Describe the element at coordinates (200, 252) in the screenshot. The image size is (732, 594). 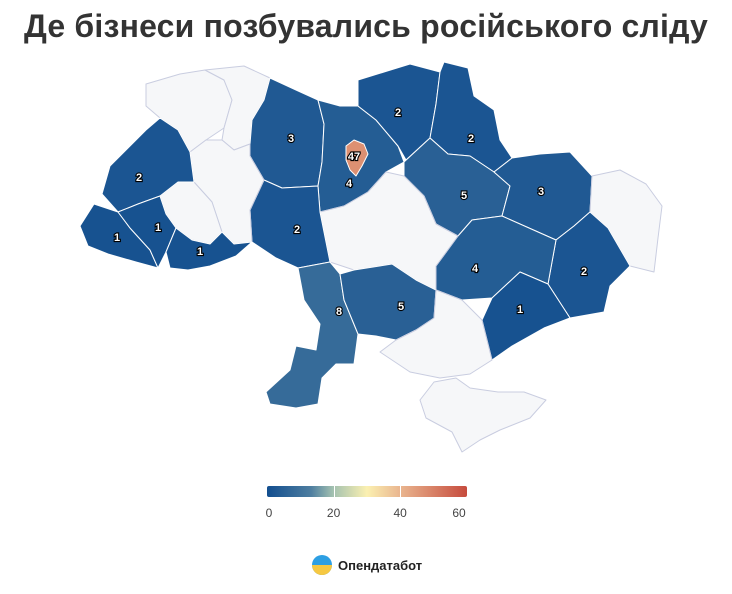
I see `label-chernivtsi: 1` at that location.